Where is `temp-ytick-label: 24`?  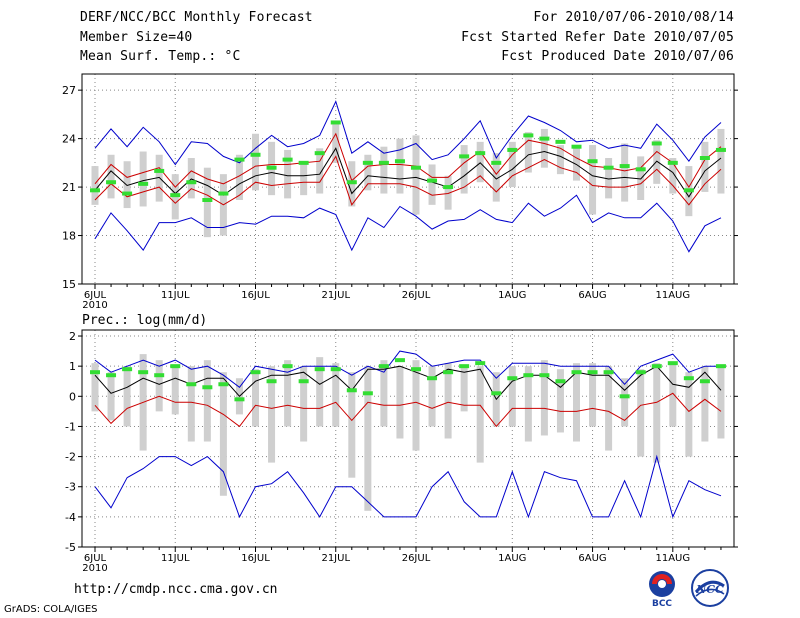
temp-ytick-label: 24 is located at coordinates (69, 139).